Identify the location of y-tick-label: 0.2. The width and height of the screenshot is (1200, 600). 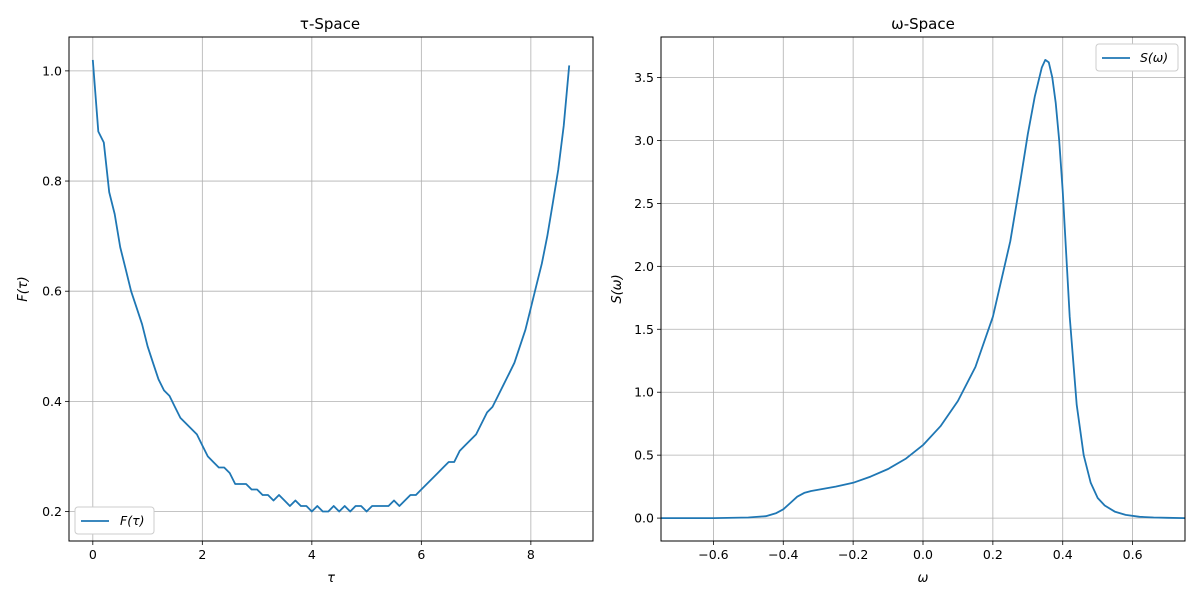
(52, 511).